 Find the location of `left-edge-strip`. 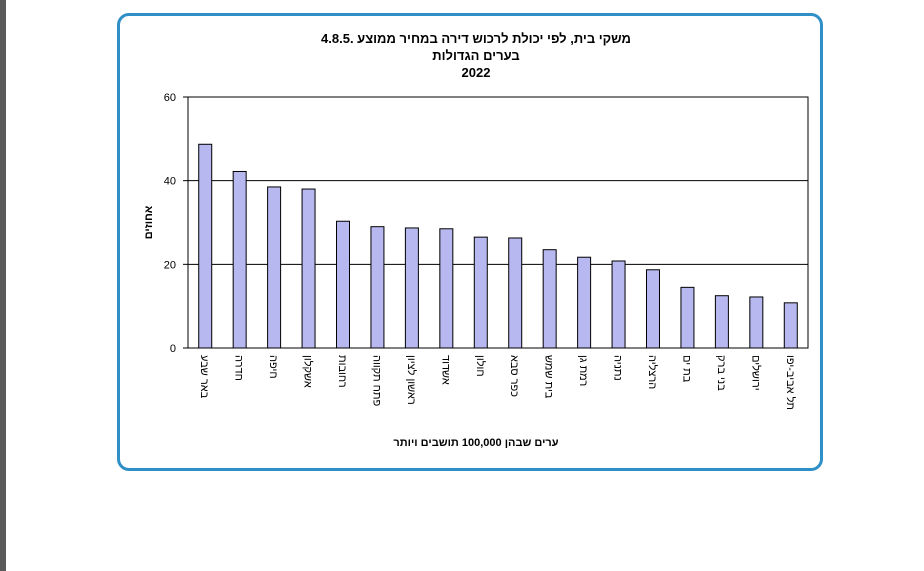

left-edge-strip is located at coordinates (3, 285).